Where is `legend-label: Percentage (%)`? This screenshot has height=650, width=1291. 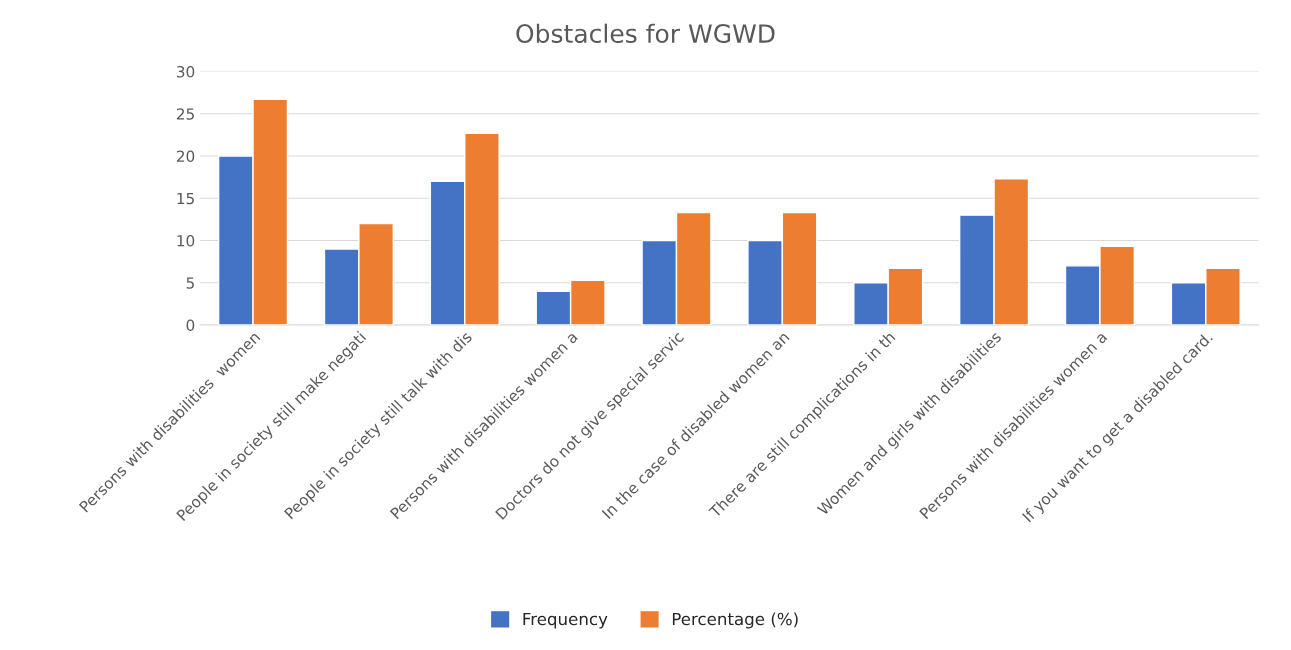 legend-label: Percentage (%) is located at coordinates (735, 620).